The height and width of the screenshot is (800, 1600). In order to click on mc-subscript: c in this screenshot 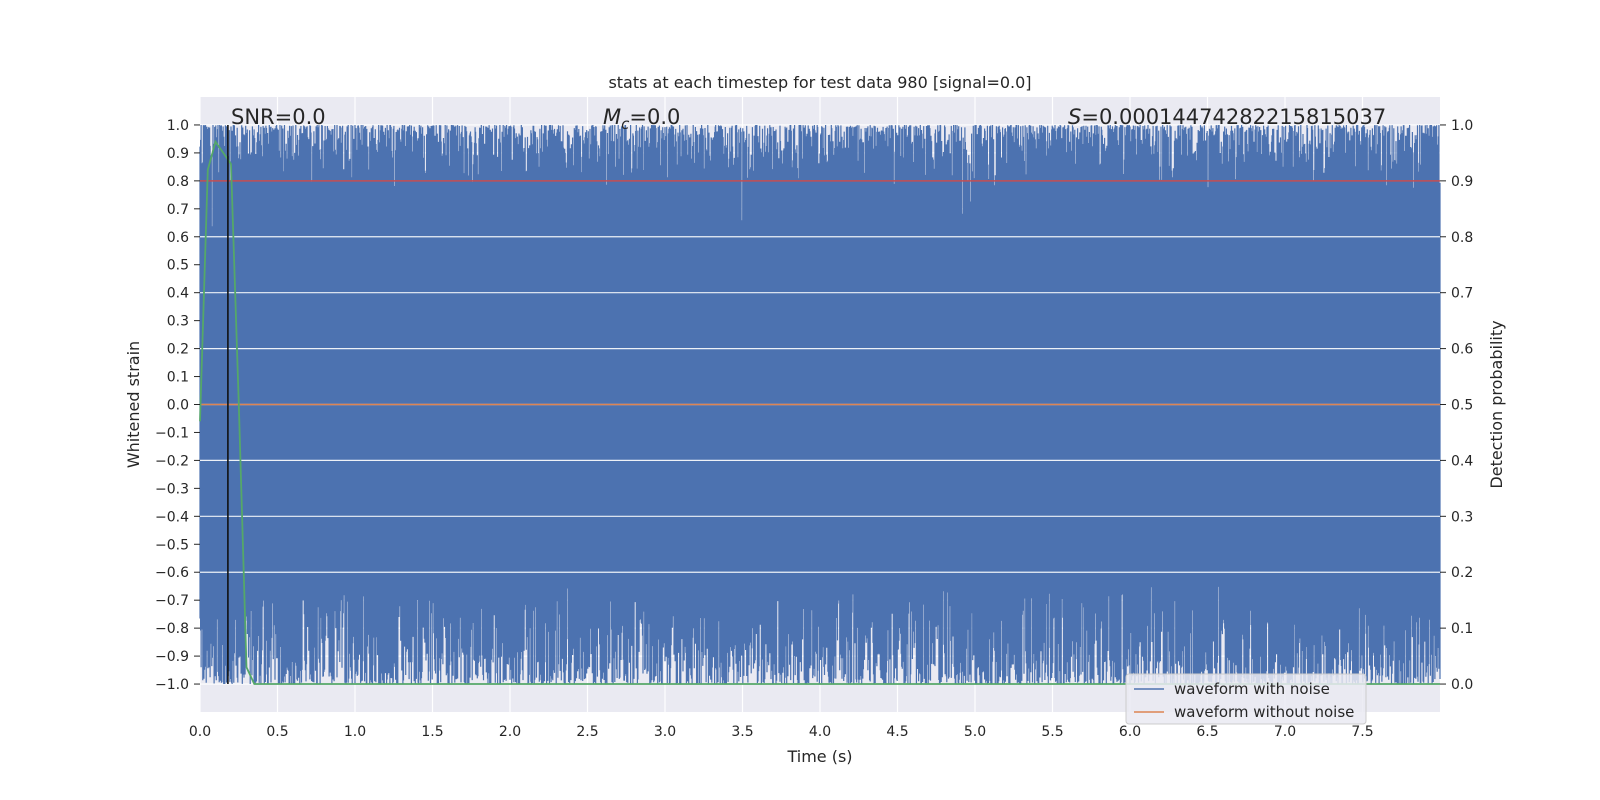, I will do `click(625, 124)`.